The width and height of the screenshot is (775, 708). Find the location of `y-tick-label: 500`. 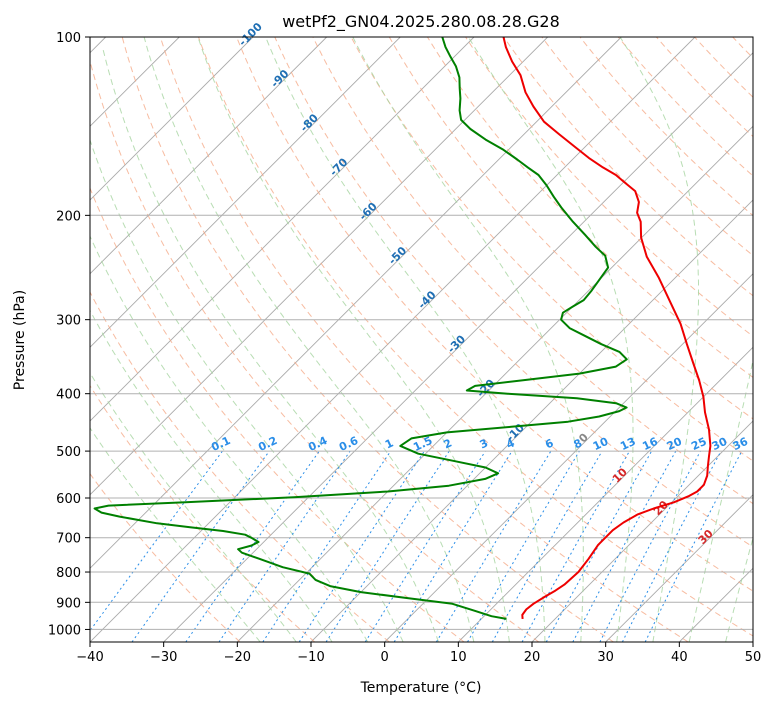

y-tick-label: 500 is located at coordinates (68, 452).